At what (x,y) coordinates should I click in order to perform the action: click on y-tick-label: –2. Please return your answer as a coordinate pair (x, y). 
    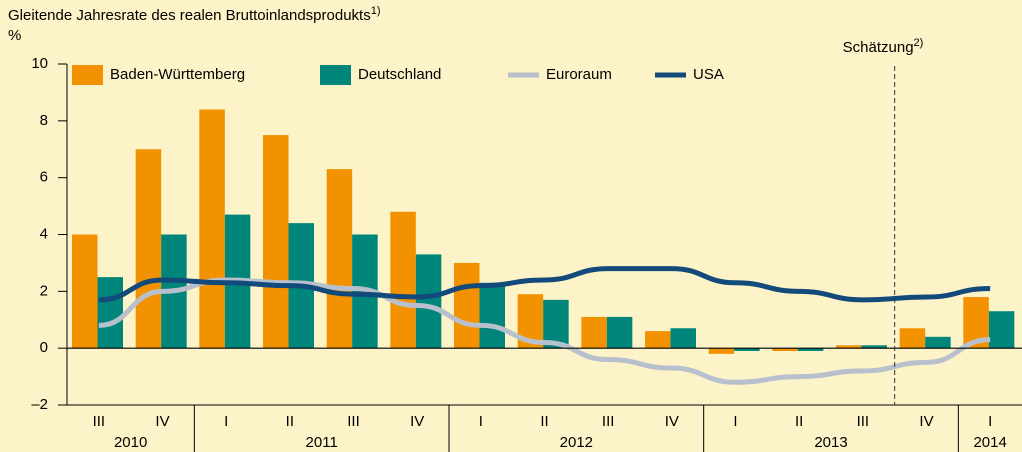
    Looking at the image, I should click on (39, 404).